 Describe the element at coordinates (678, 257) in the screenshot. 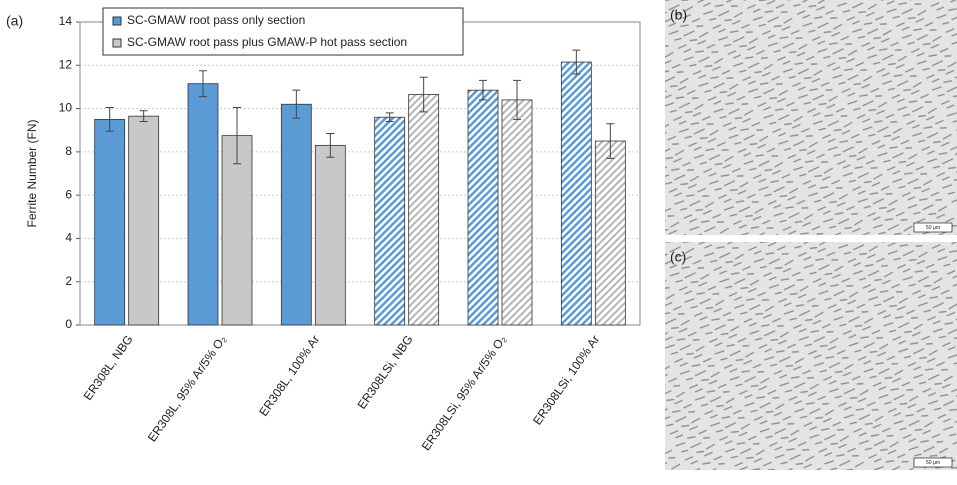

I see `panel-label: (c)` at that location.